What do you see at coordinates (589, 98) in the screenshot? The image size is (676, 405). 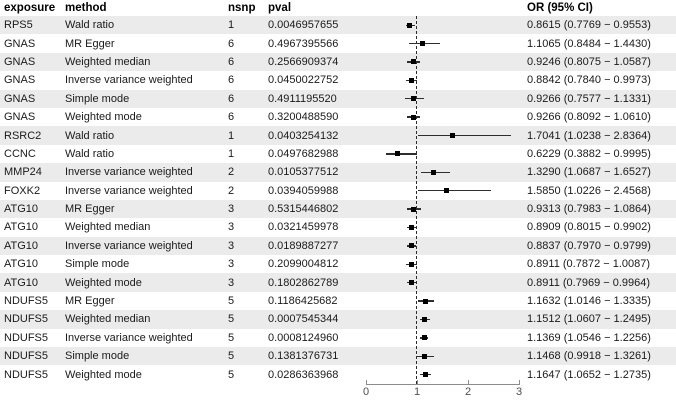 I see `cell-or-ci: 0.9266 (0.7577 − 1.1331)` at bounding box center [589, 98].